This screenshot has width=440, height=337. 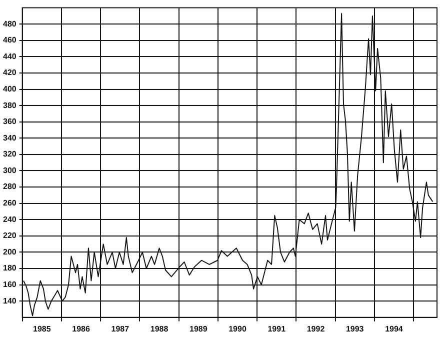 I want to click on x-tick-label: 1993, so click(x=355, y=329).